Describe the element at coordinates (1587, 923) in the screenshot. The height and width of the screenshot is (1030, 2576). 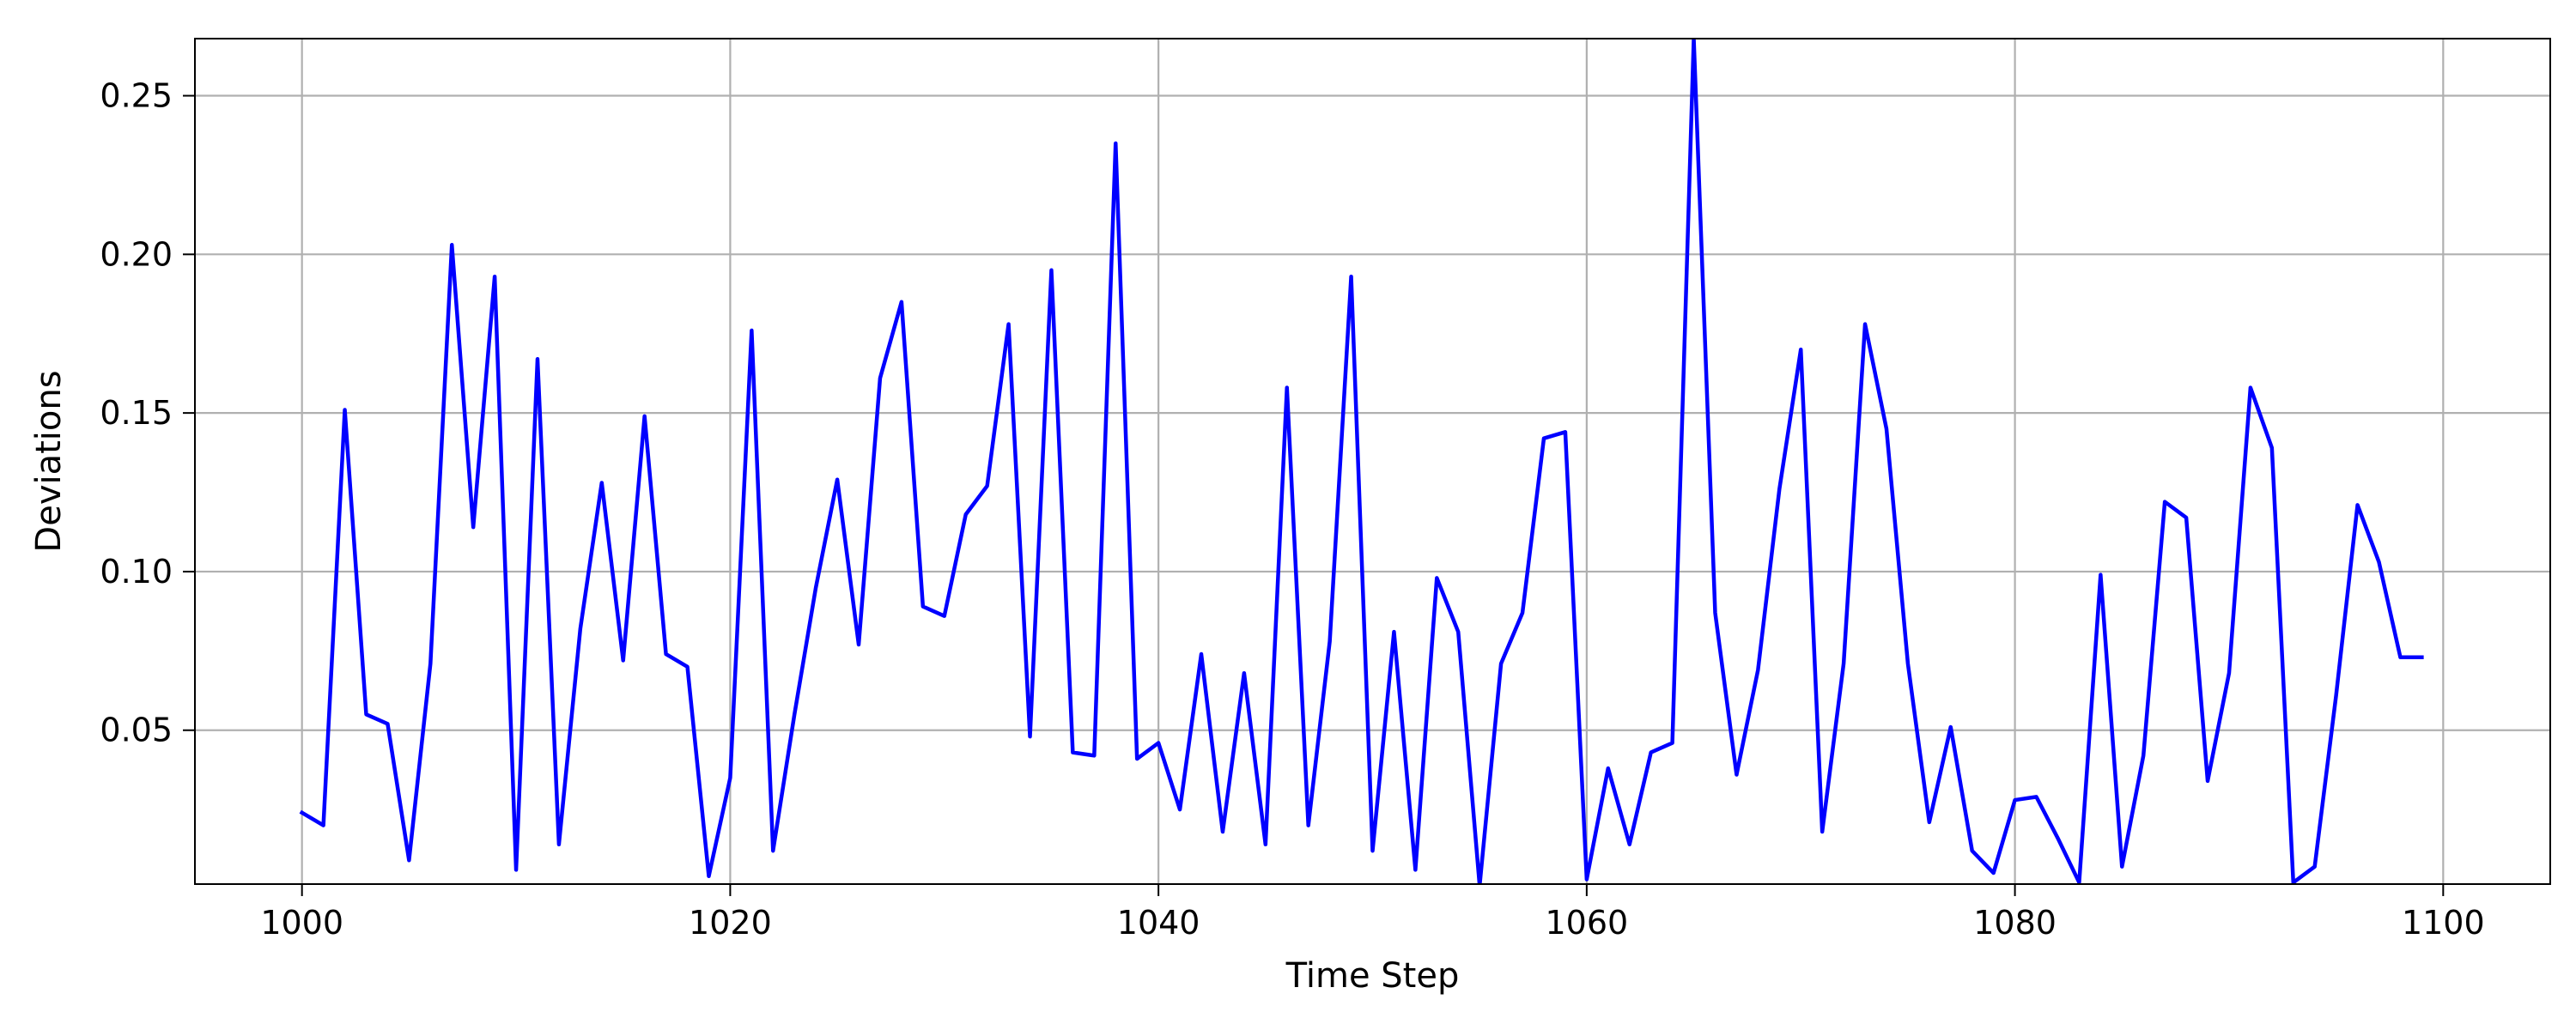
I see `x-tick-label: 1060` at that location.